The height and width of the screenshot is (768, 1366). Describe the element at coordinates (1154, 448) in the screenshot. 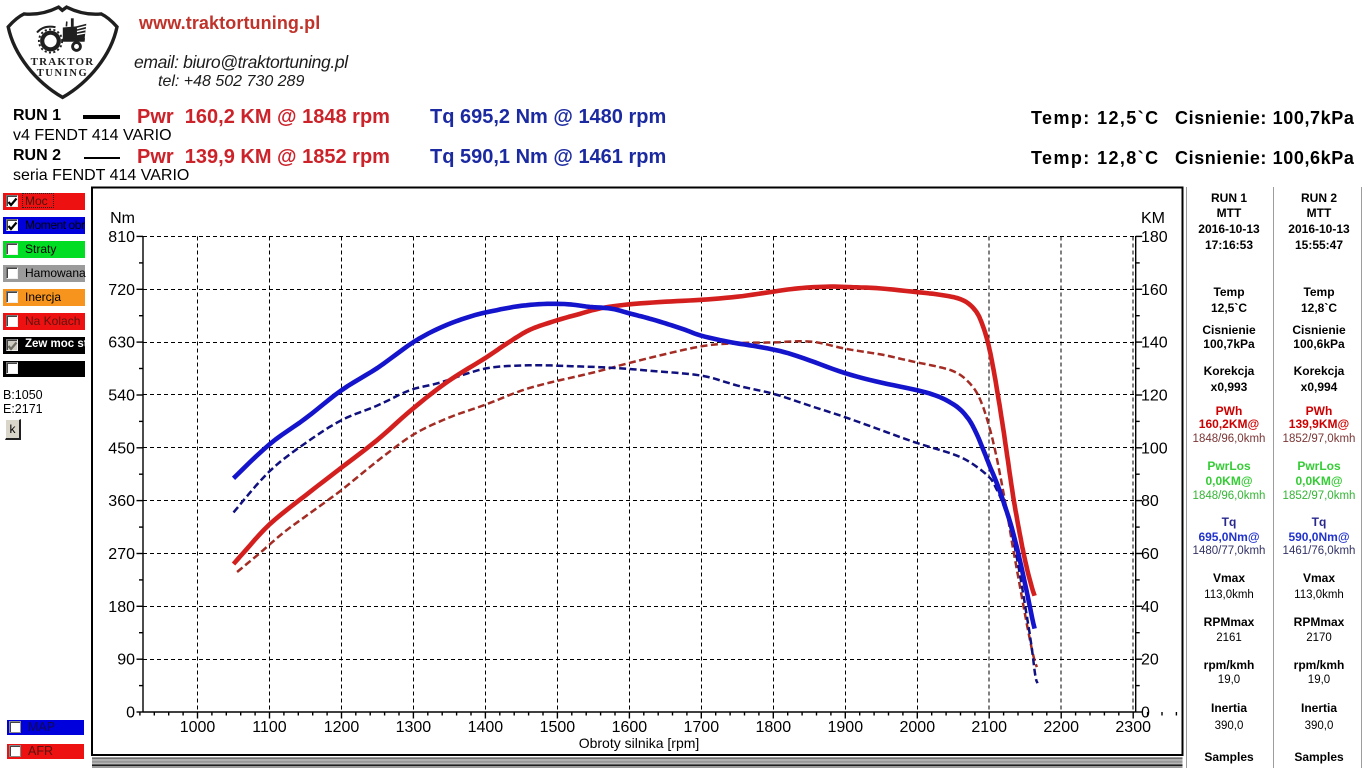

I see `svg-text: 100` at that location.